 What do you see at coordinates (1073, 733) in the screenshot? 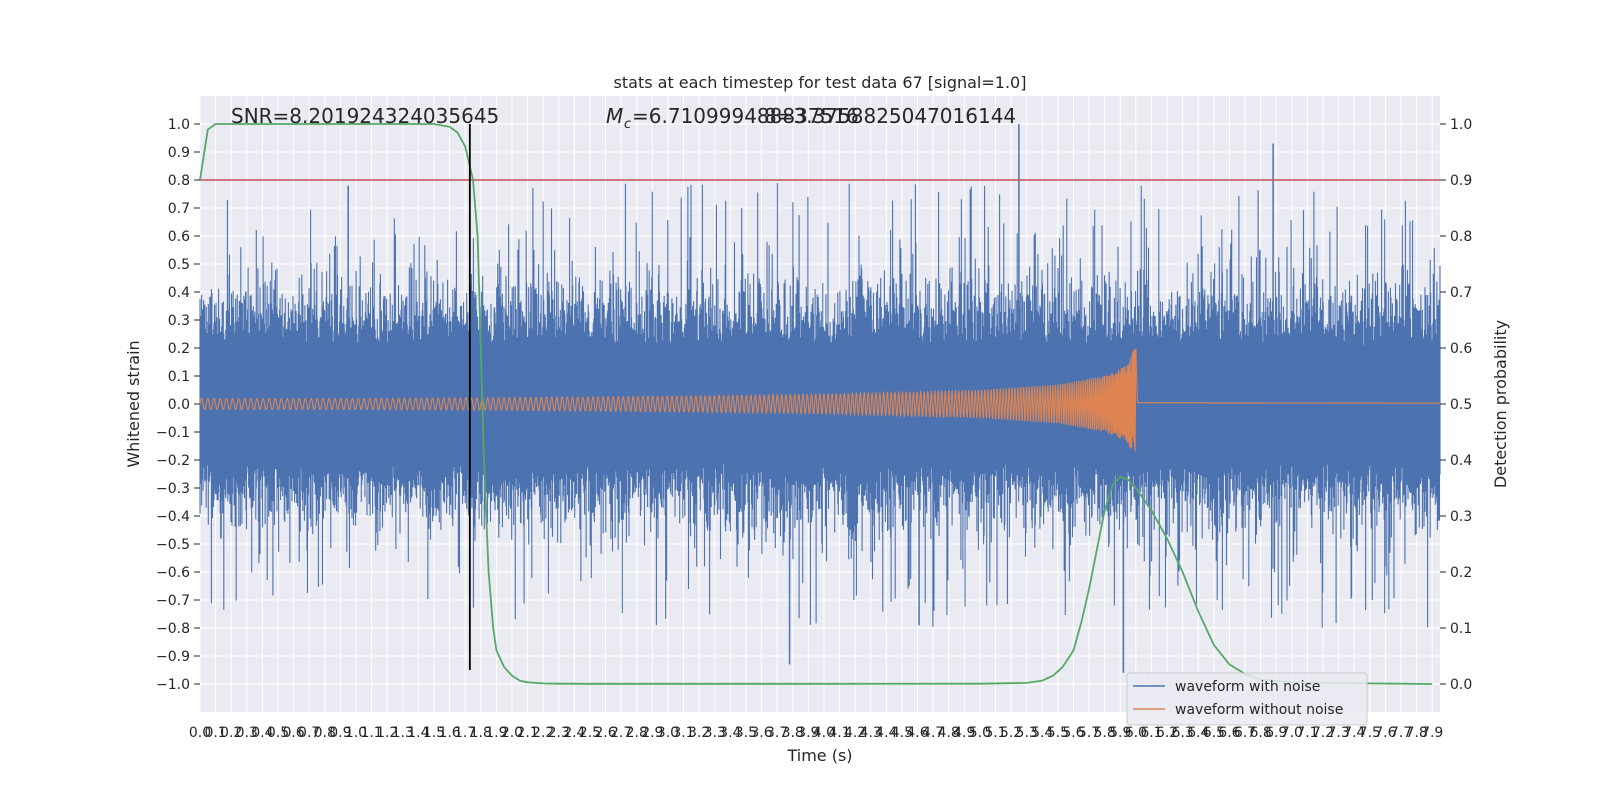
I see `x-tick-label: 5.6` at bounding box center [1073, 733].